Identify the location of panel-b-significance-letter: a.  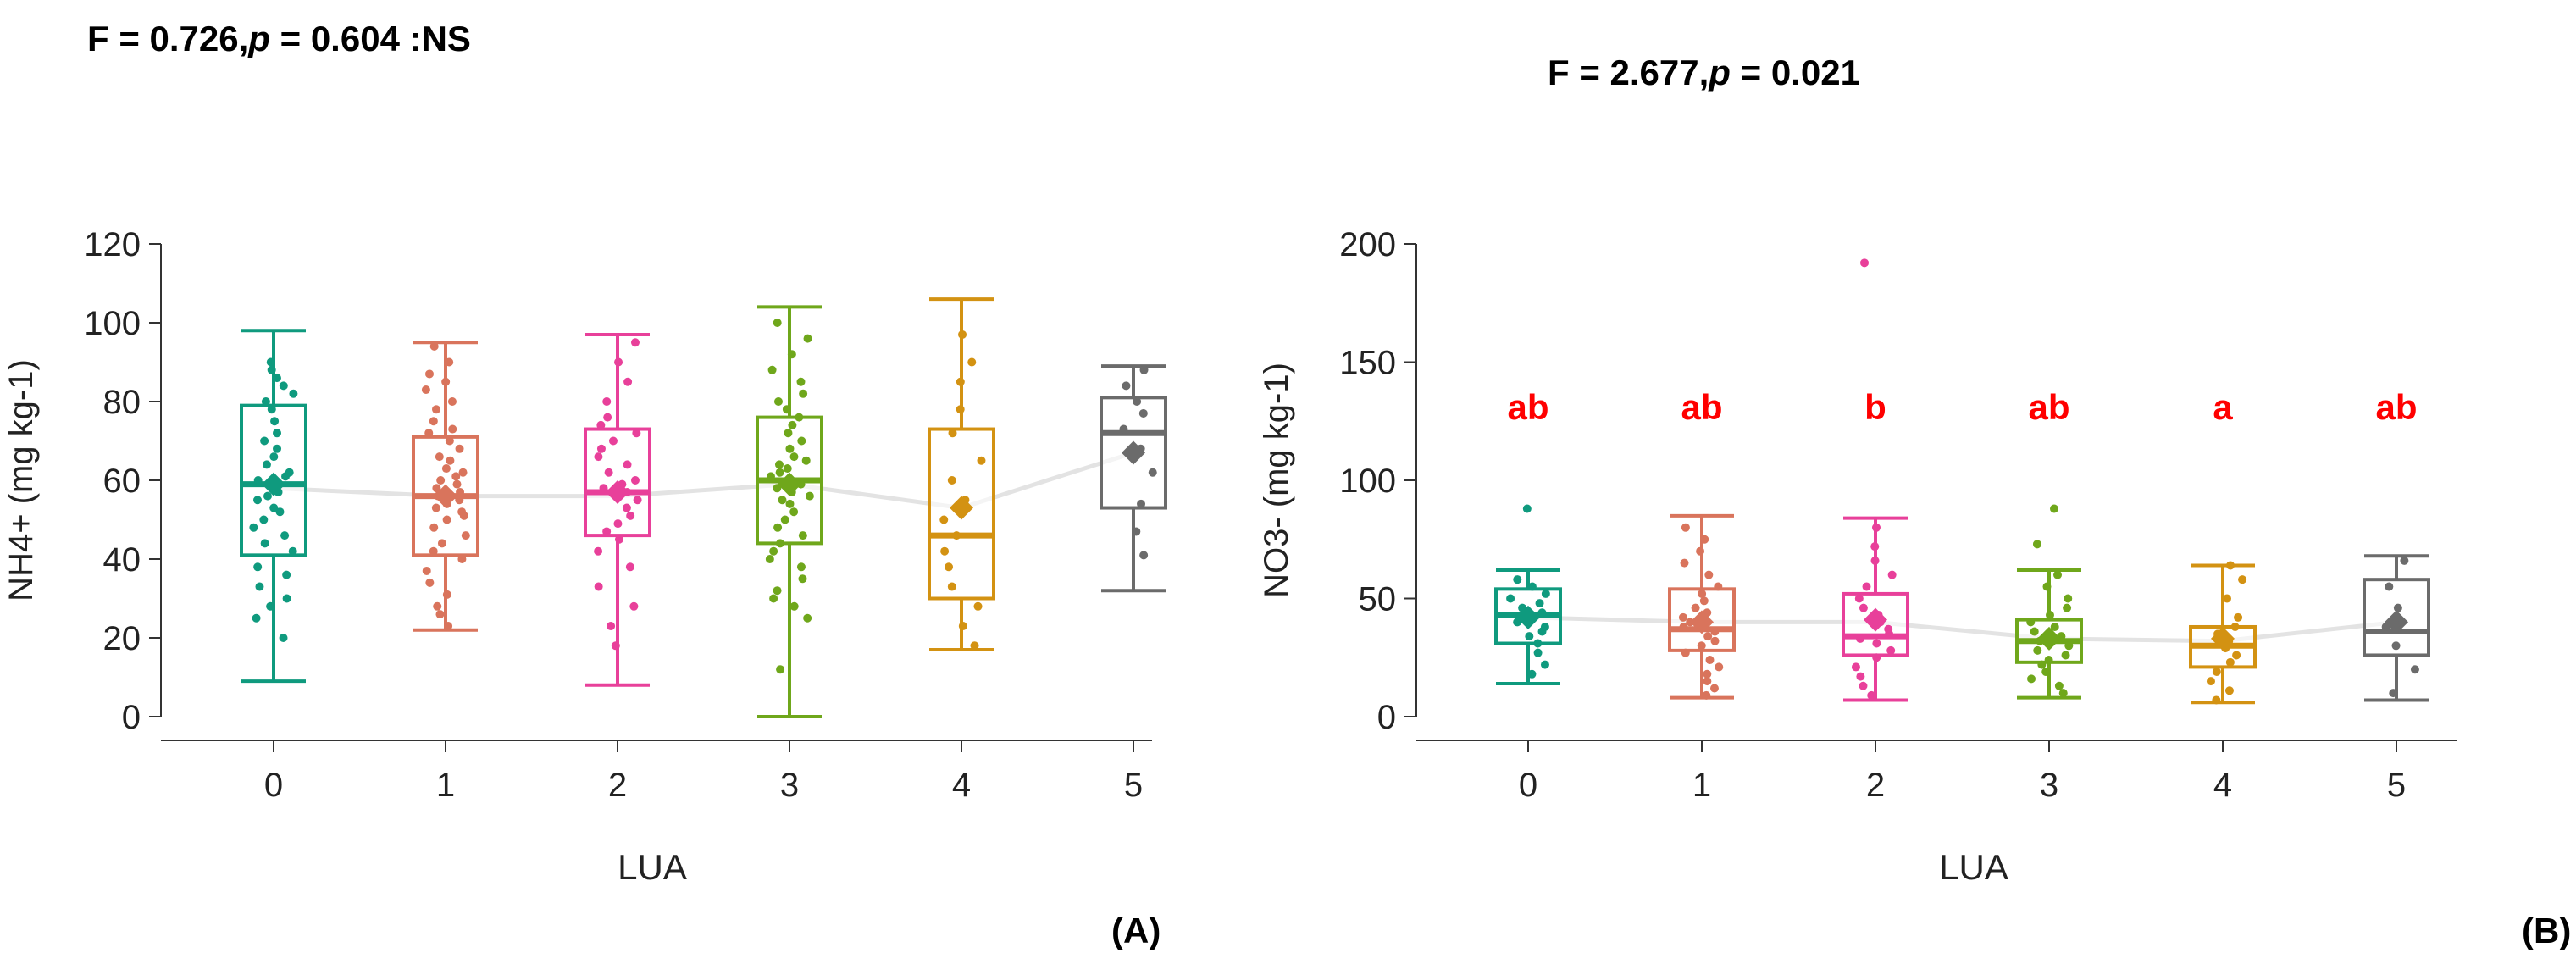
(2223, 407).